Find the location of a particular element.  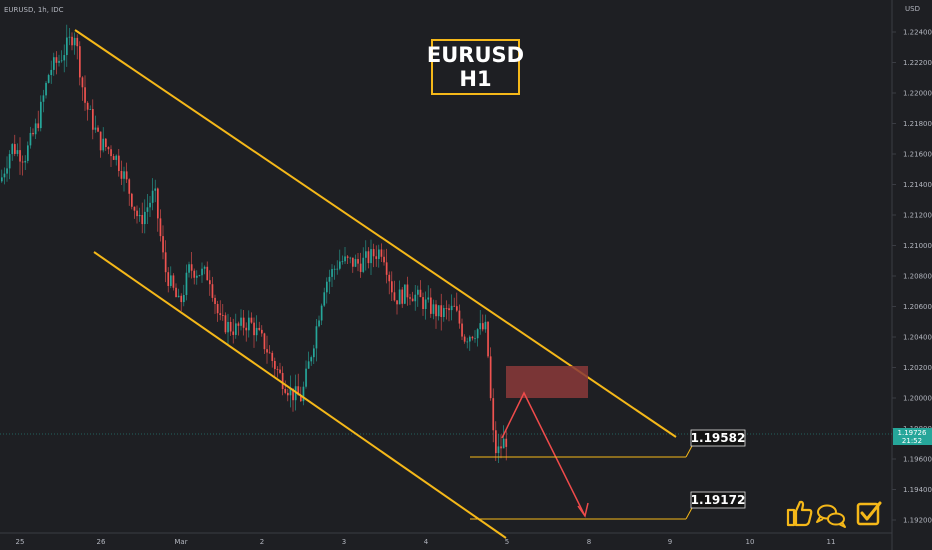

checkbox-icon is located at coordinates (869, 513).